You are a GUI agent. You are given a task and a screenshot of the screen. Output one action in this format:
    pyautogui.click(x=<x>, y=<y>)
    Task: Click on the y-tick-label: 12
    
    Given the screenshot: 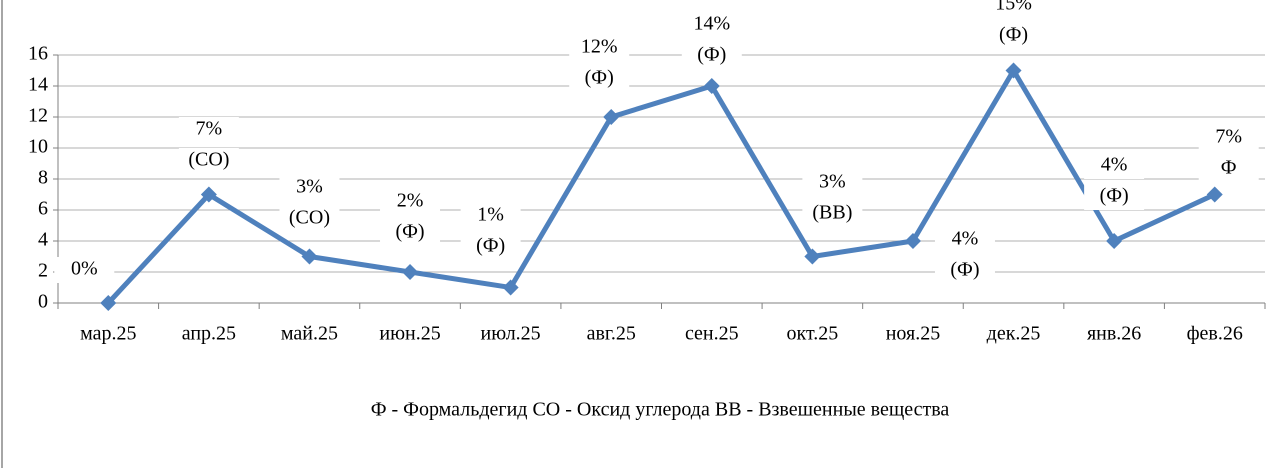 What is the action you would take?
    pyautogui.click(x=38, y=116)
    